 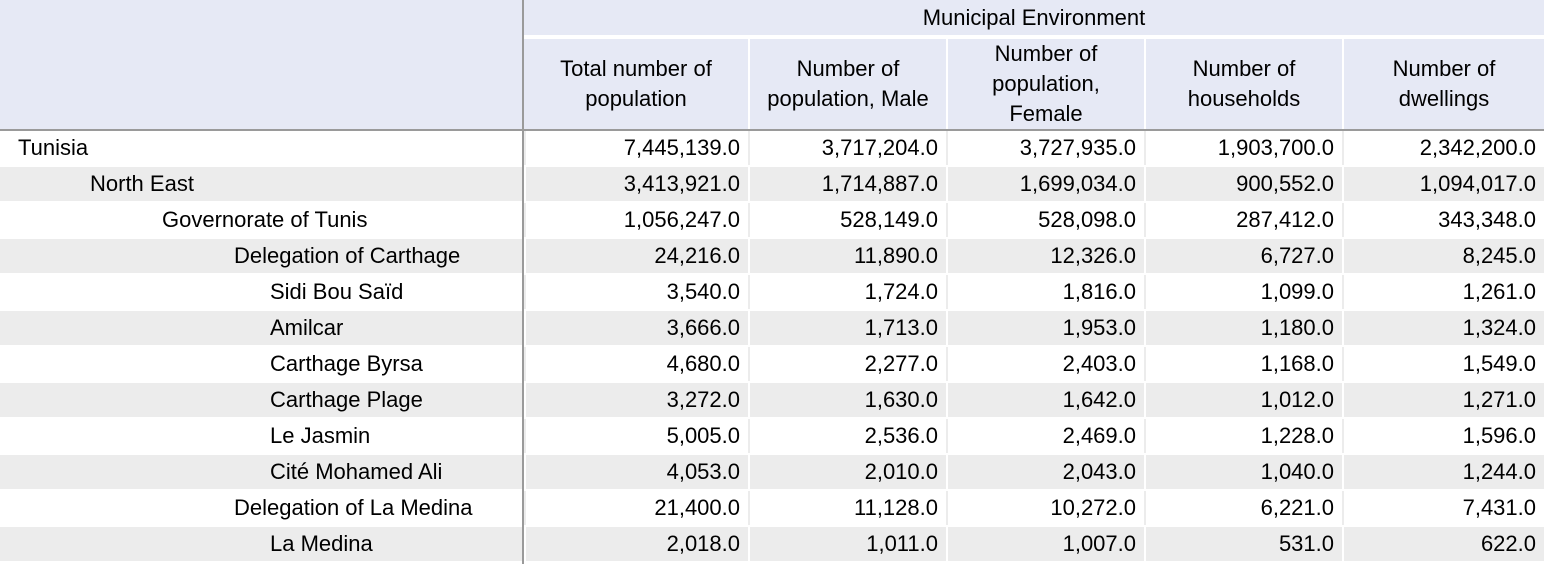 I want to click on table-cell: 1,903,700.0, so click(x=1243, y=148).